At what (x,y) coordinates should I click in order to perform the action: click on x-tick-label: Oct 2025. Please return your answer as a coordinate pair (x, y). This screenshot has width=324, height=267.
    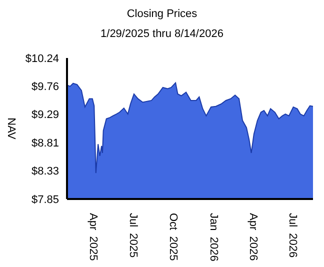
    Looking at the image, I should click on (173, 237).